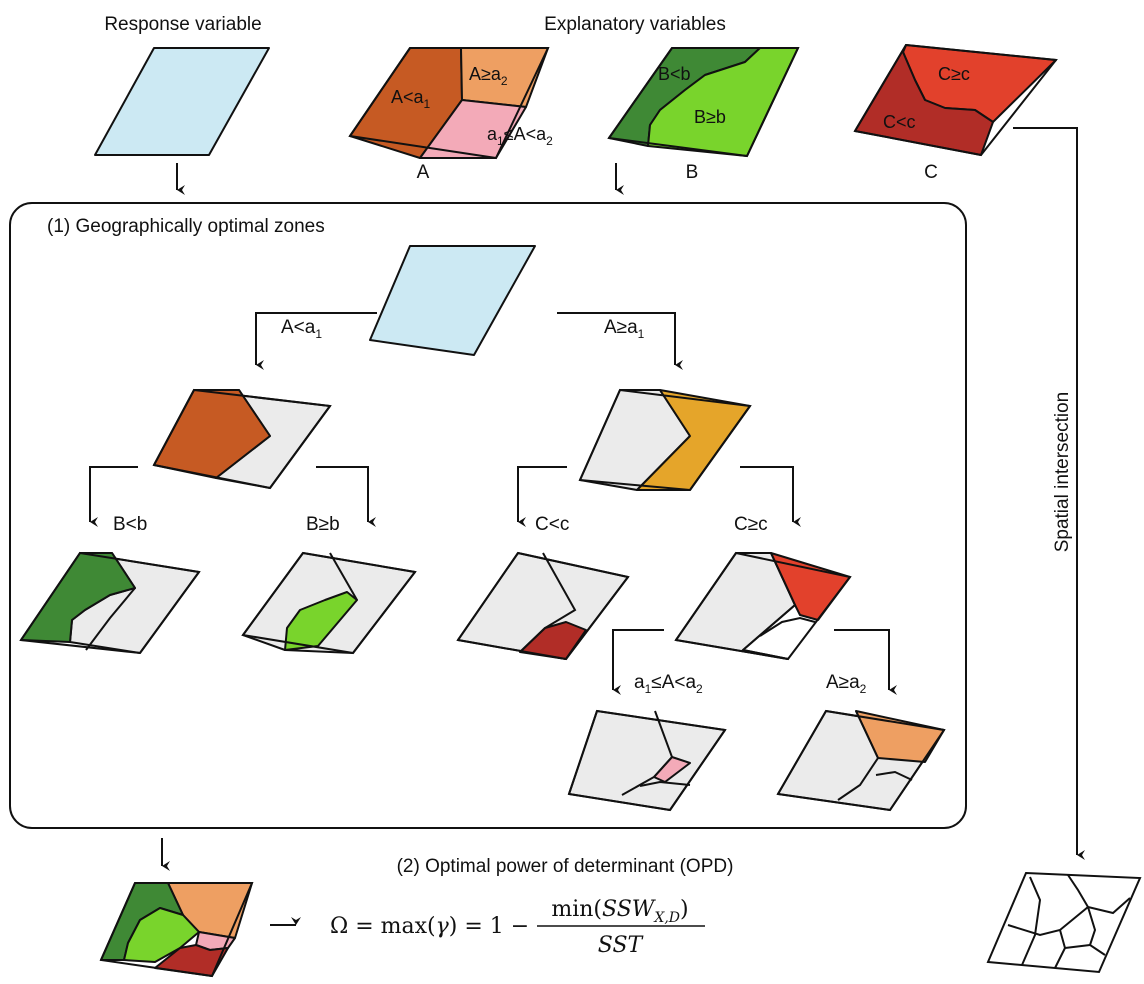  I want to click on map-b-label-low: B<b, so click(674, 74).